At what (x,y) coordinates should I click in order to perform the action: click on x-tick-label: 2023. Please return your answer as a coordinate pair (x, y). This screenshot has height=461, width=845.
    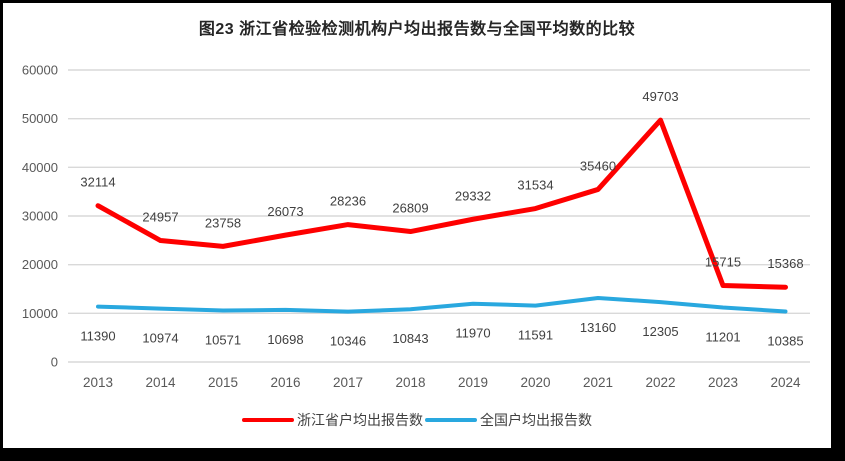
    Looking at the image, I should click on (723, 382).